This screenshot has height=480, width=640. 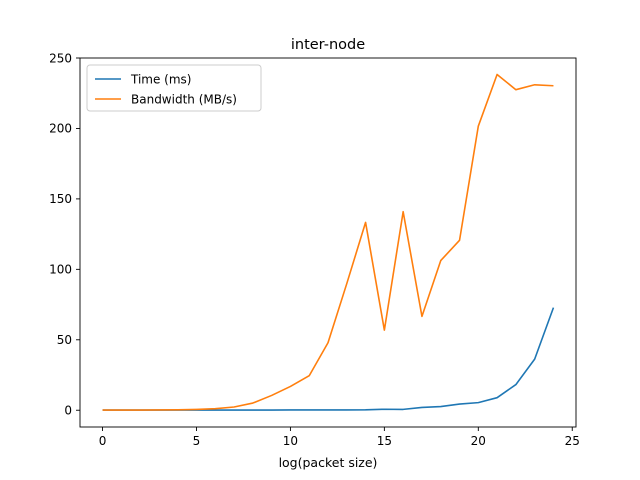 I want to click on y-tick-label: 100, so click(x=60, y=270).